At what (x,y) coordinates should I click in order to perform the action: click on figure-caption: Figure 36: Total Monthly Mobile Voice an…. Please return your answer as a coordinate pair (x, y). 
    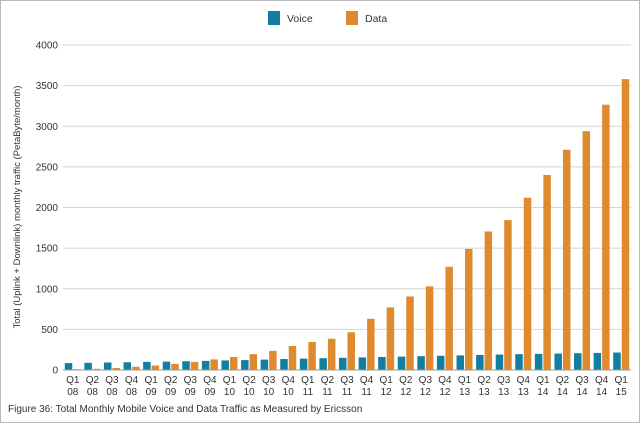
    Looking at the image, I should click on (185, 409).